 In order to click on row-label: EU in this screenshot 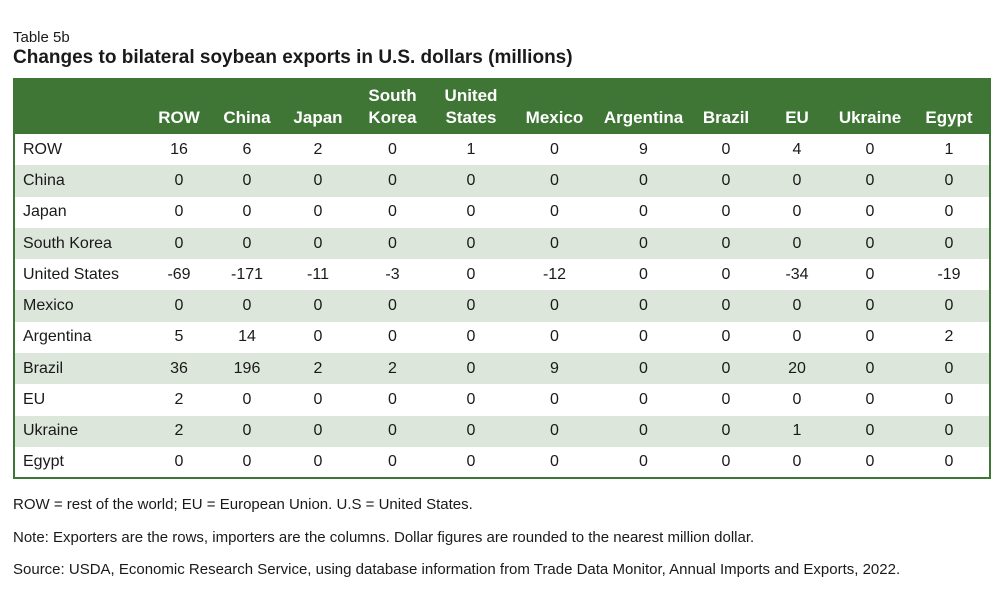, I will do `click(34, 400)`.